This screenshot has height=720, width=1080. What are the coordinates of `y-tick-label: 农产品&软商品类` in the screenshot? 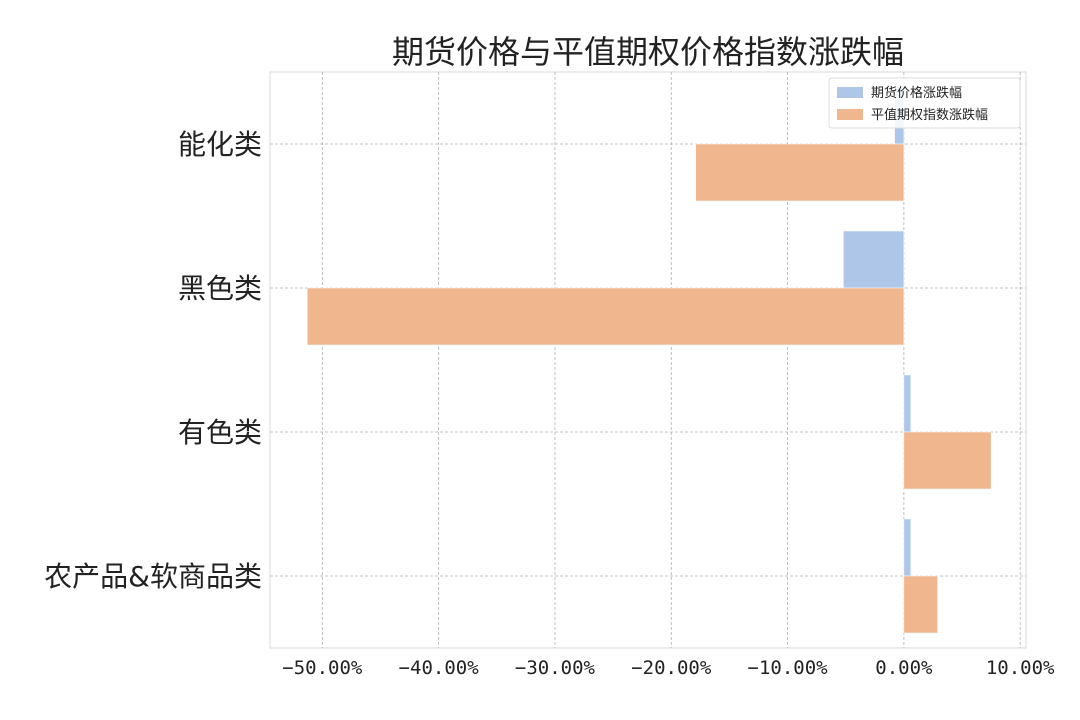 It's located at (153, 576).